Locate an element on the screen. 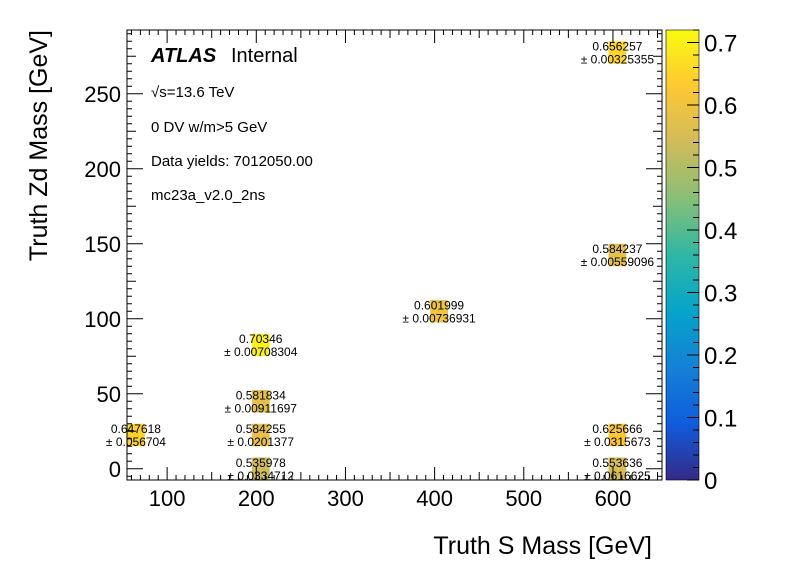  color-bar-tick-label: 0.7 is located at coordinates (720, 44).